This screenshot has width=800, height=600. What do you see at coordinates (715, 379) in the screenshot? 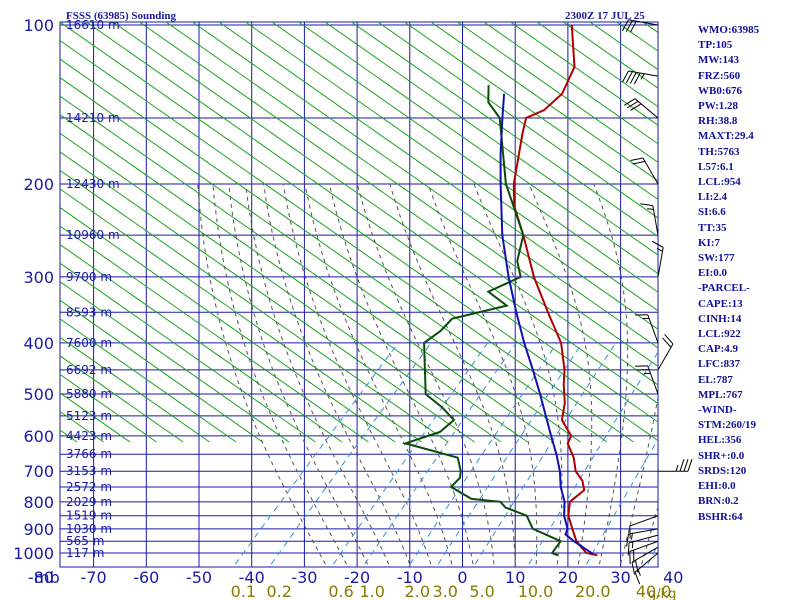
I see `sounding-index-item: EL:787` at bounding box center [715, 379].